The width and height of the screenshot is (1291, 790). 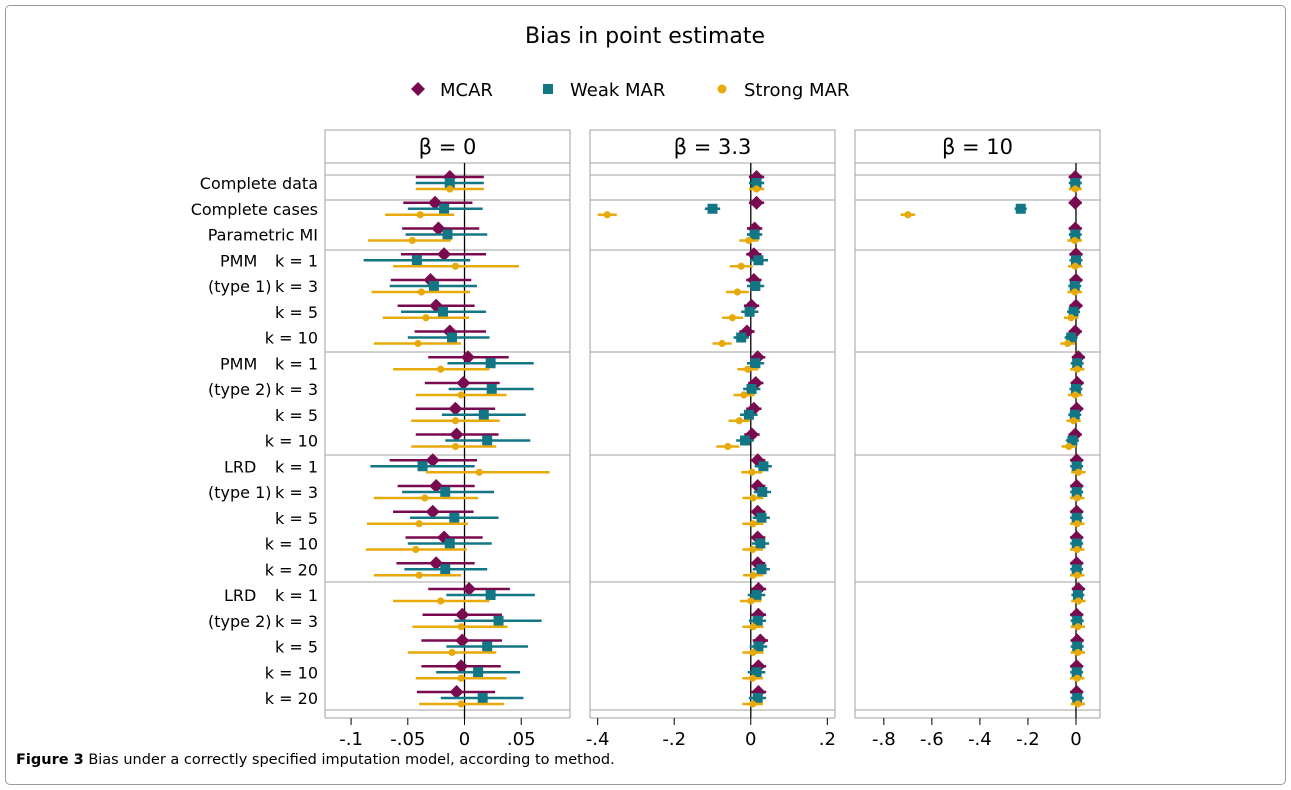 I want to click on legend-label: Strong MAR, so click(x=796, y=90).